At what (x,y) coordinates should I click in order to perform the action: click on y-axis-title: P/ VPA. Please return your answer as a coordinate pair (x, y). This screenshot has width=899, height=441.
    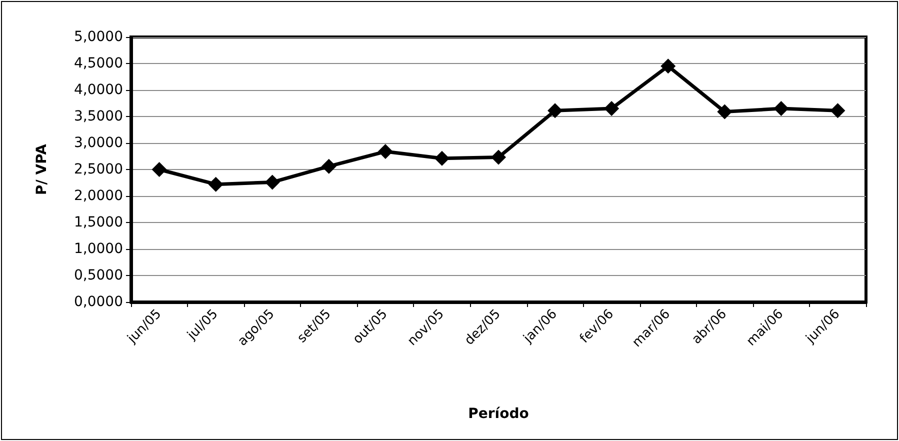
    Looking at the image, I should click on (42, 169).